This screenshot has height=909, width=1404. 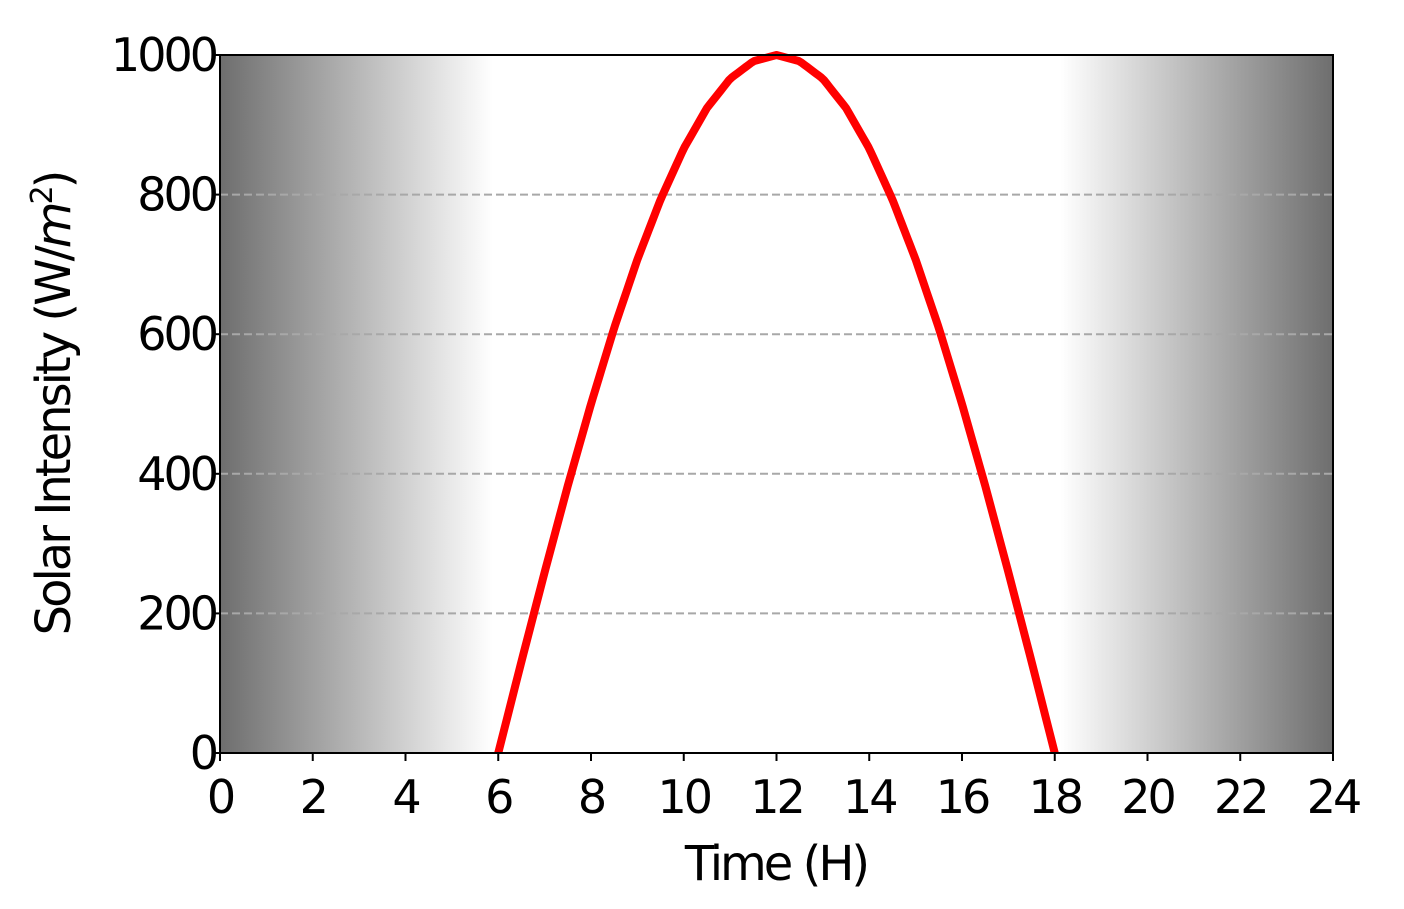 What do you see at coordinates (313, 797) in the screenshot?
I see `x-tick-label: 2` at bounding box center [313, 797].